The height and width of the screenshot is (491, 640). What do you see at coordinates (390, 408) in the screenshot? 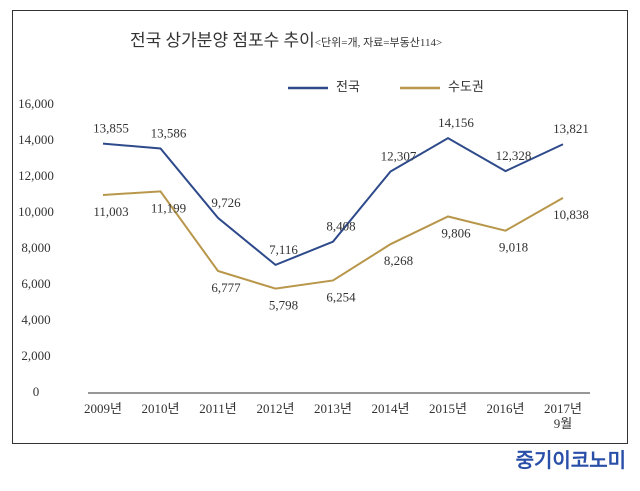
I see `x-tick-label: 2014년` at bounding box center [390, 408].